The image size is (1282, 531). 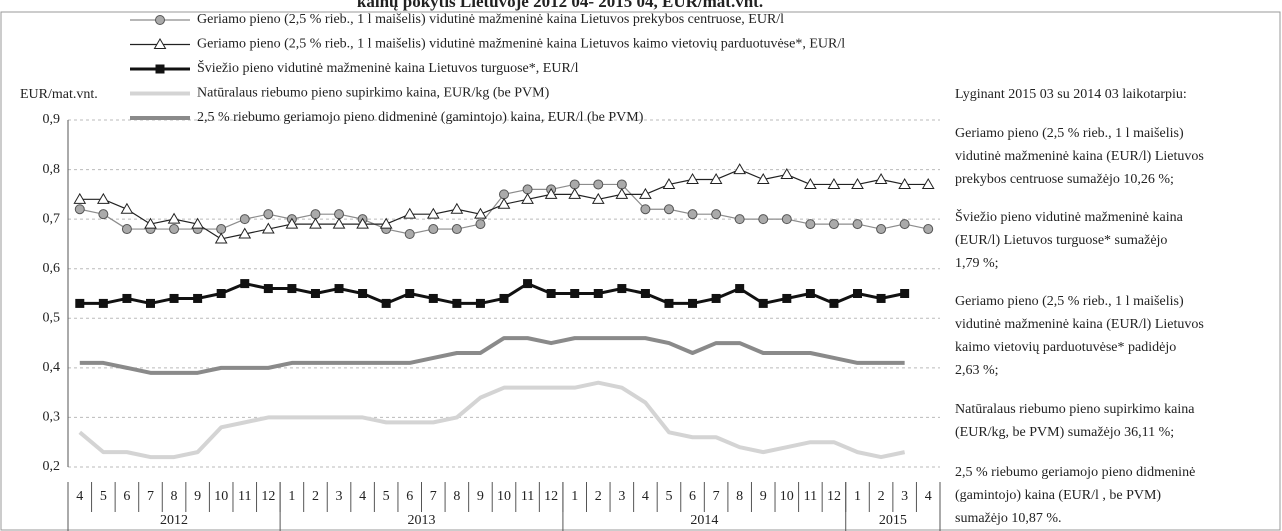 I want to click on note-line: Natūralaus riebumo pieno supirkimo kaina, so click(x=1075, y=409).